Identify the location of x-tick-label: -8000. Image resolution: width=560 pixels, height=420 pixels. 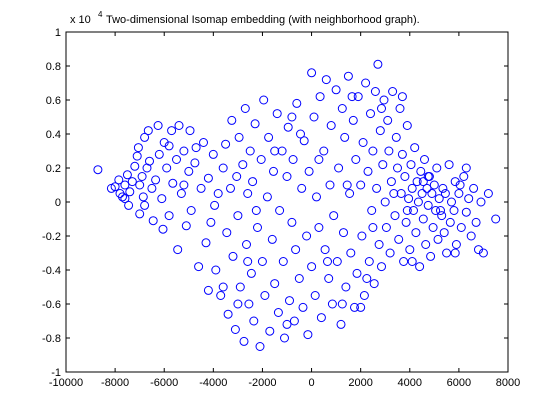
(115, 383).